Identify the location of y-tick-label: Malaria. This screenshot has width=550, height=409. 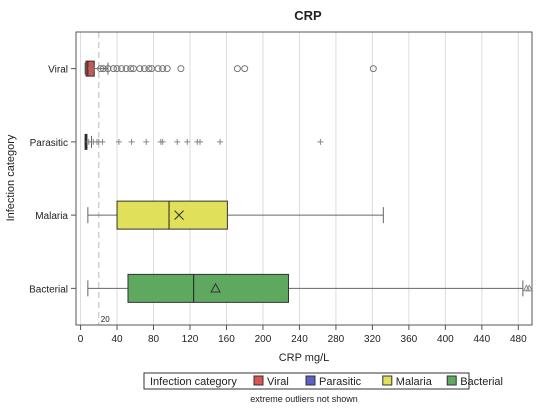
(51, 216).